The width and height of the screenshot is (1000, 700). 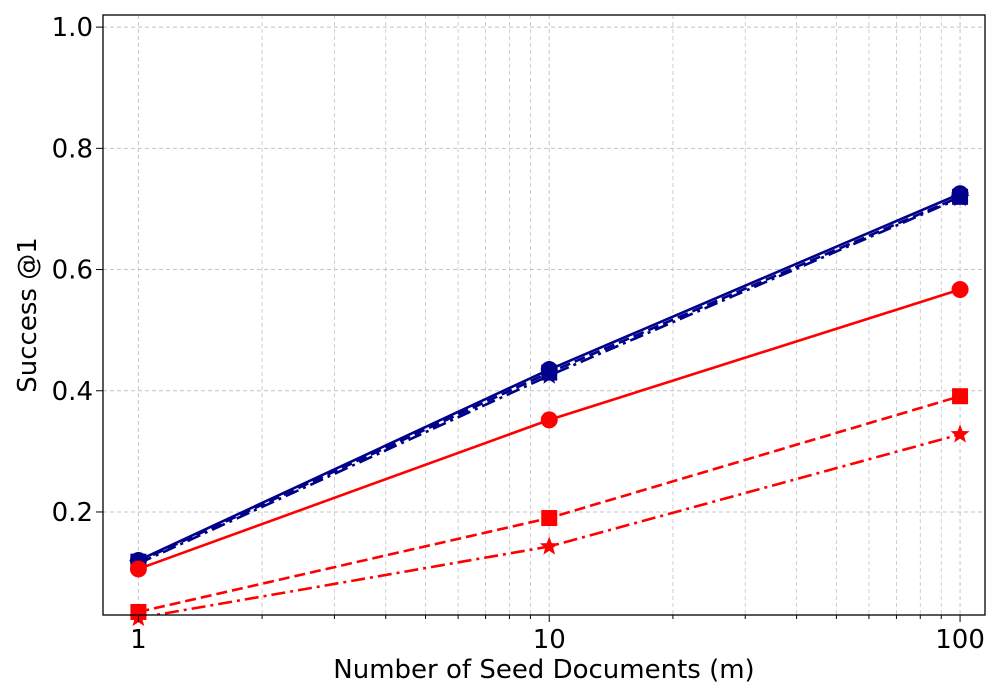 What do you see at coordinates (543, 670) in the screenshot?
I see `x-axis-title: Number of Seed Documents (m)` at bounding box center [543, 670].